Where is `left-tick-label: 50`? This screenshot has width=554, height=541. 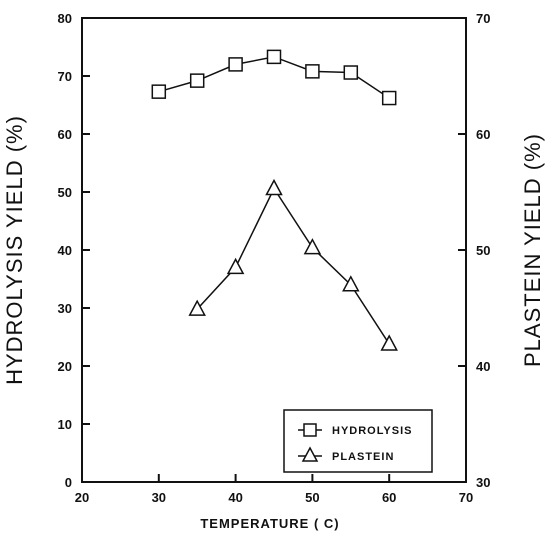
left-tick-label: 50 is located at coordinates (65, 192).